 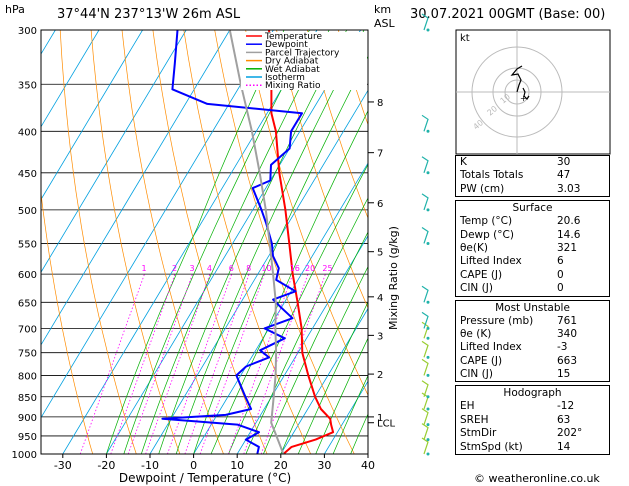 What do you see at coordinates (327, 268) in the screenshot?
I see `mixing-ratio-label: 25` at bounding box center [327, 268].